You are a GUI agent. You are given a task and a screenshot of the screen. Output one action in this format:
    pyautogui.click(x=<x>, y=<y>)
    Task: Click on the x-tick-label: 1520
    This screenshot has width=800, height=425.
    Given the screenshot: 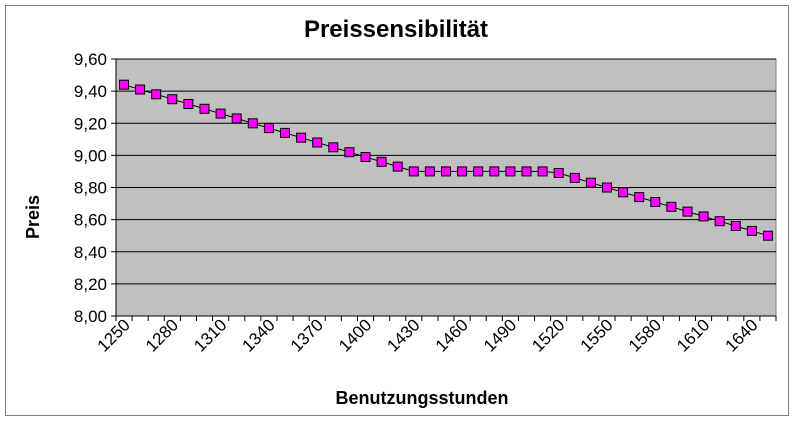 What is the action you would take?
    pyautogui.click(x=548, y=335)
    